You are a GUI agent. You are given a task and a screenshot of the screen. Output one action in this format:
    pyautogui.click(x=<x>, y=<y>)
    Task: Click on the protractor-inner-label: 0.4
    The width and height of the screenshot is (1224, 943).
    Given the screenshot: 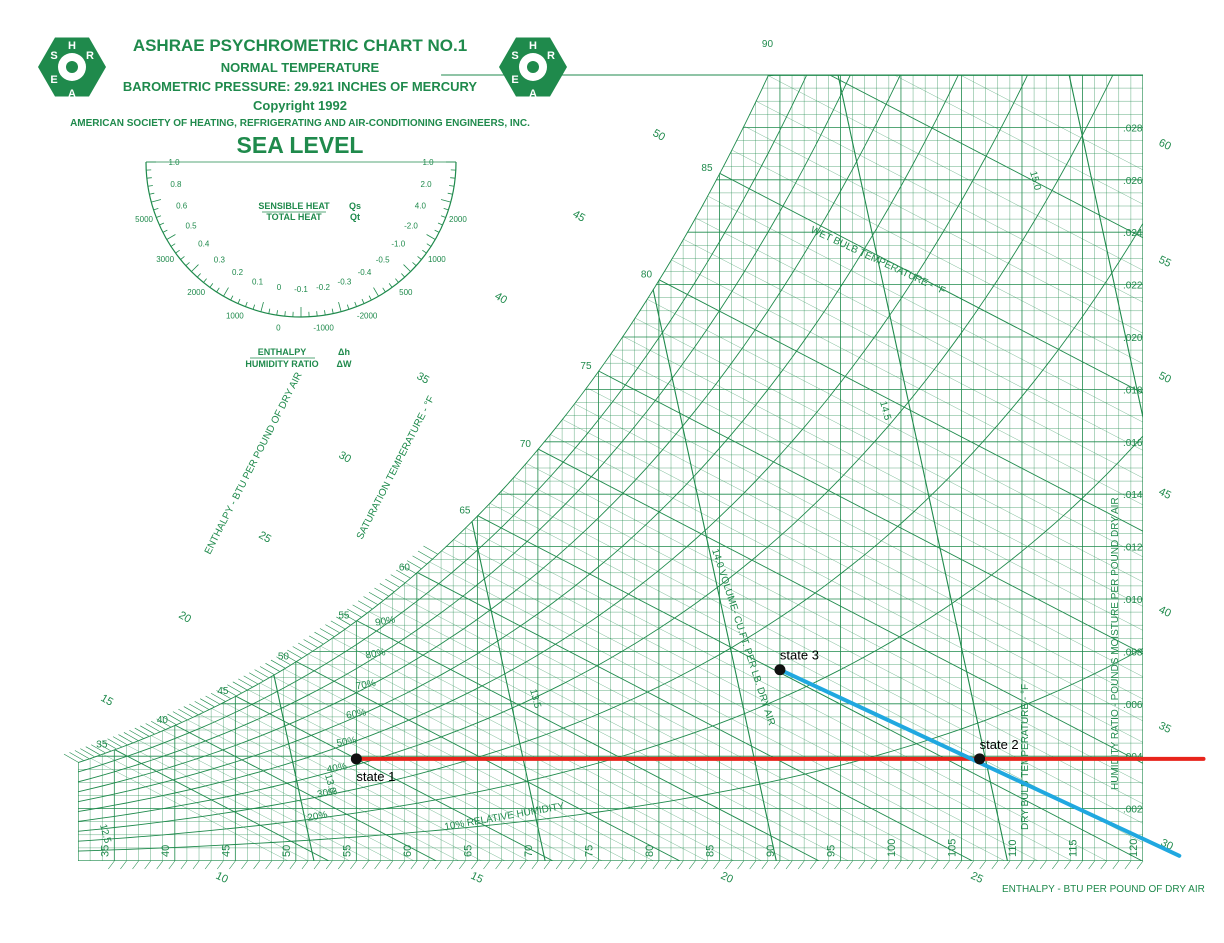 What is the action you would take?
    pyautogui.click(x=204, y=244)
    